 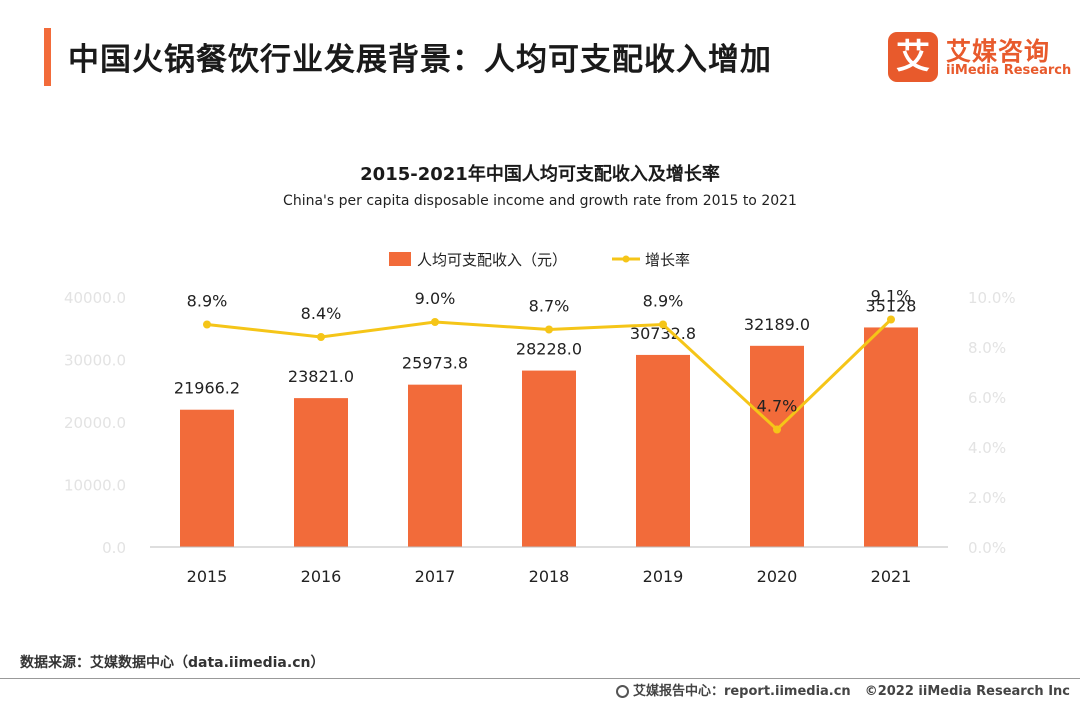 I want to click on growth-value-labels: 8.9% 8.4% 9.0% 8.7% 8.9% 4.7% 9.1%, so click(x=549, y=351).